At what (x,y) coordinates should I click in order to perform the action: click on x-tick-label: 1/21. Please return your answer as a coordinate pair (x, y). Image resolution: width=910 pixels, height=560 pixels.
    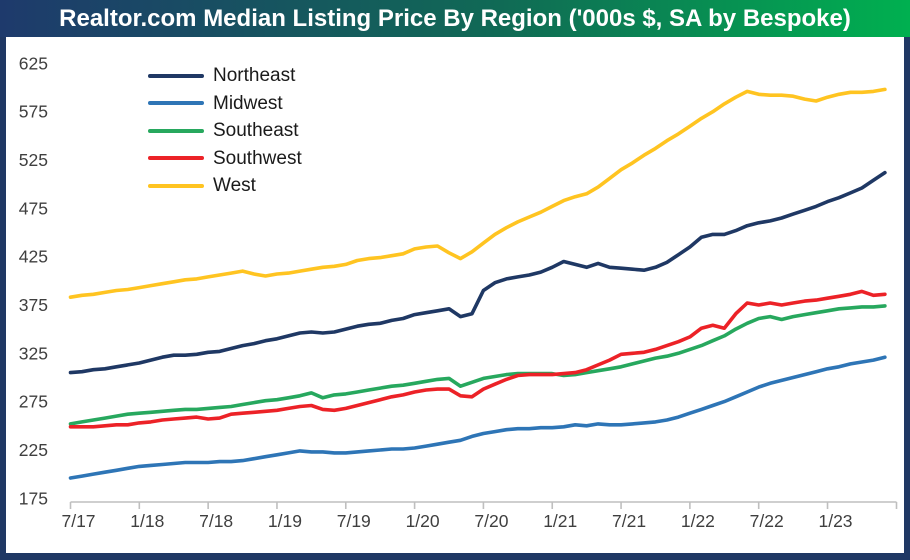
    Looking at the image, I should click on (560, 521).